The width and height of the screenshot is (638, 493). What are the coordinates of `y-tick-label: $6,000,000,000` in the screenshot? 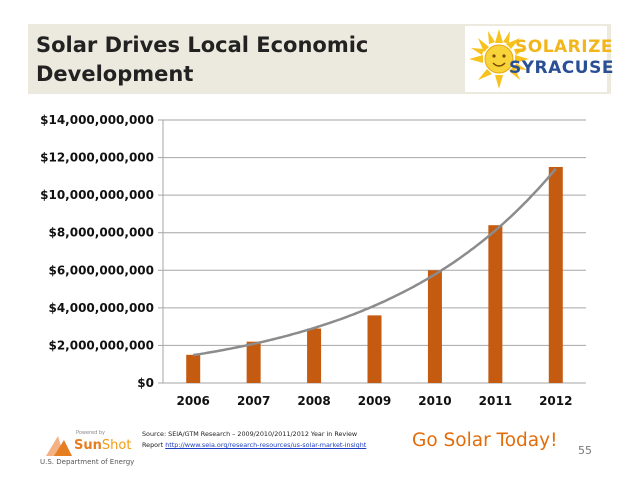 It's located at (101, 270).